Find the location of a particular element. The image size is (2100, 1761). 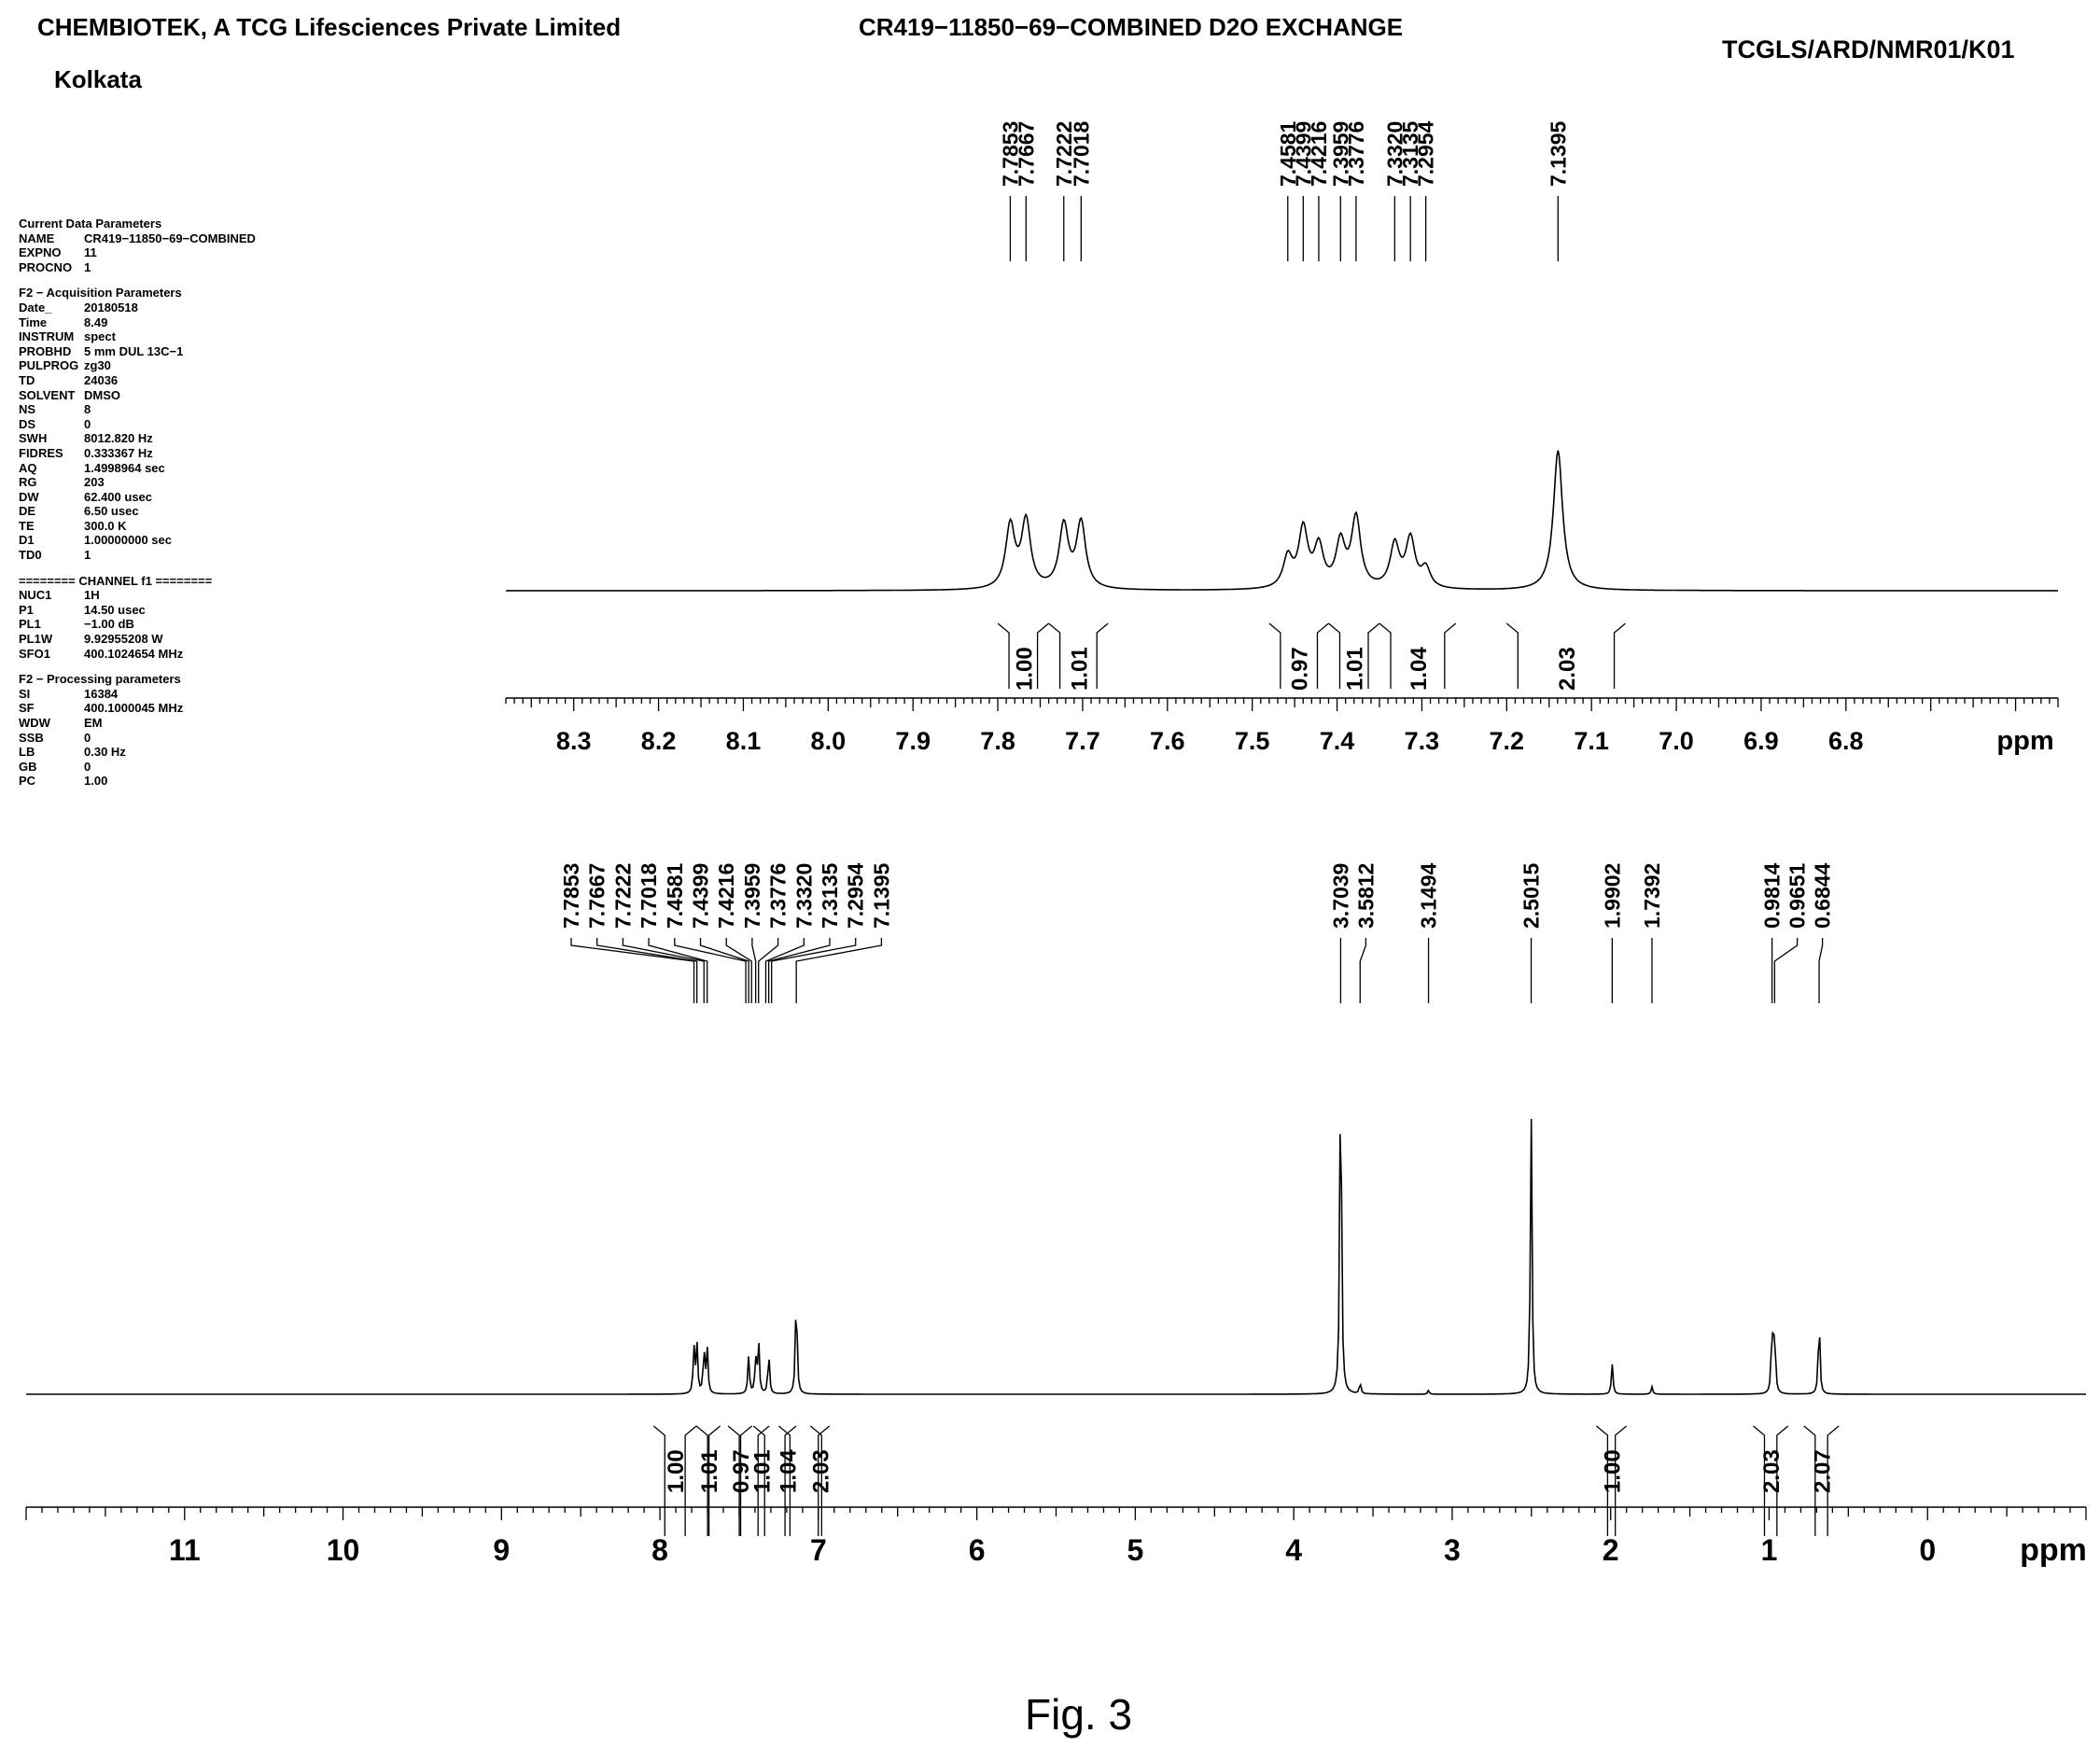

parameter-row: SFO1 400.1024654 MHz is located at coordinates (137, 654).